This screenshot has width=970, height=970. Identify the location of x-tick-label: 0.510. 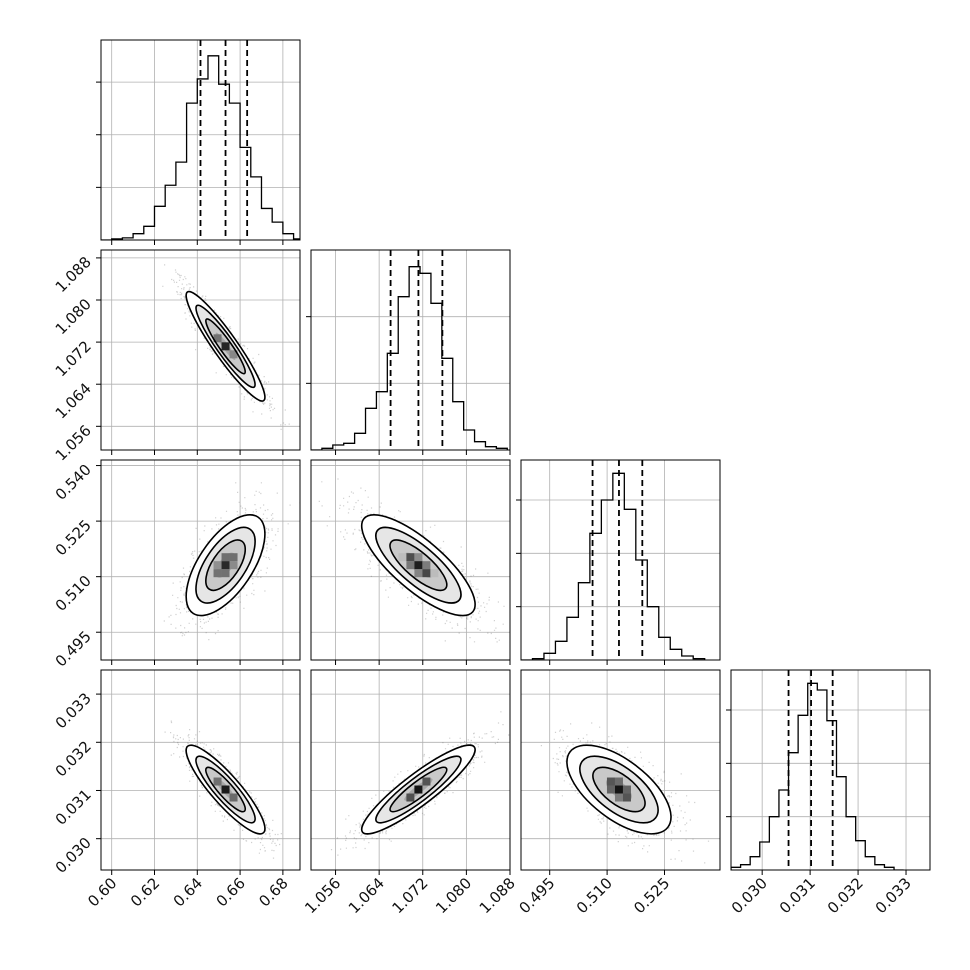
(594, 895).